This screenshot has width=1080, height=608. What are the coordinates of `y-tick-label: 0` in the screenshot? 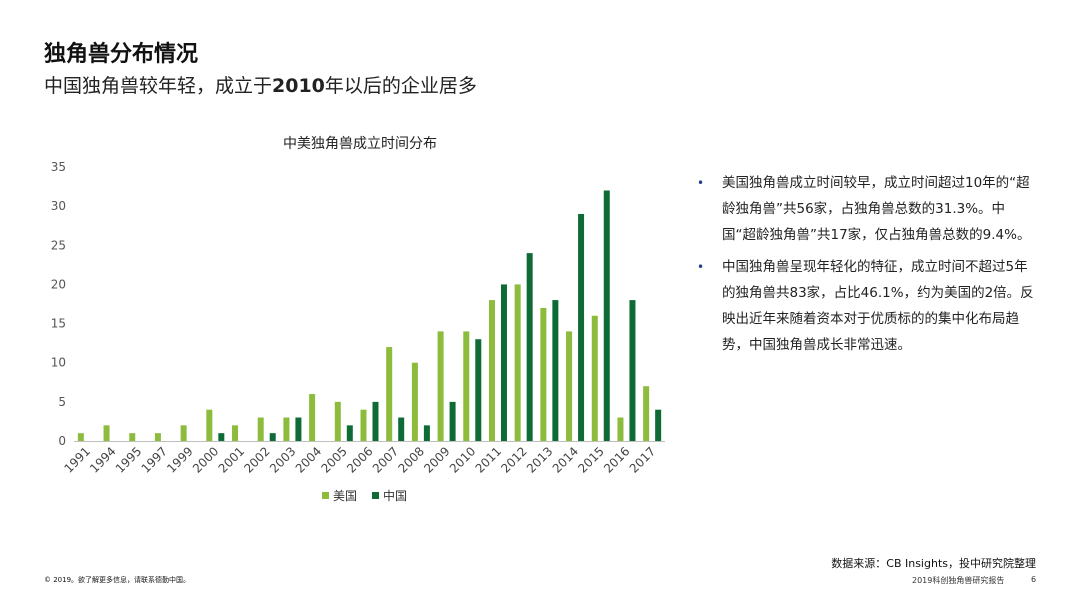 It's located at (62, 441).